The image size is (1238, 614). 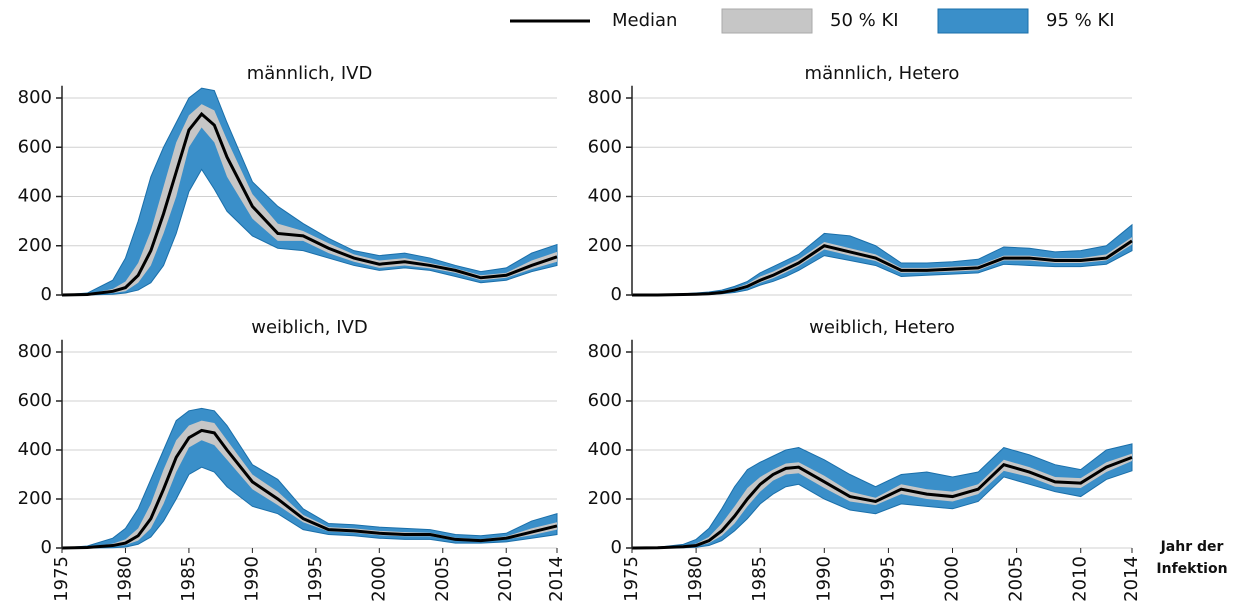 I want to click on panel-title: männlich, Hetero, so click(x=882, y=73).